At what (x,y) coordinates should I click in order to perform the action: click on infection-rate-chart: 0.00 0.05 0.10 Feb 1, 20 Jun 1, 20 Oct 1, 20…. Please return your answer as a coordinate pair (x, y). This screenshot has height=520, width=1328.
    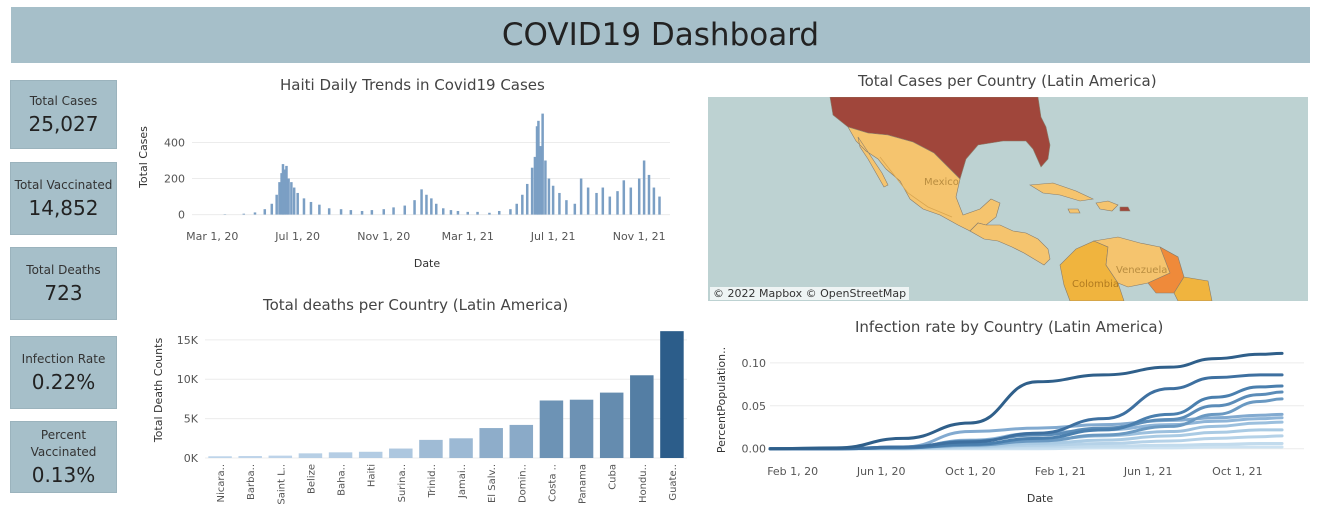
    Looking at the image, I should click on (1012, 424).